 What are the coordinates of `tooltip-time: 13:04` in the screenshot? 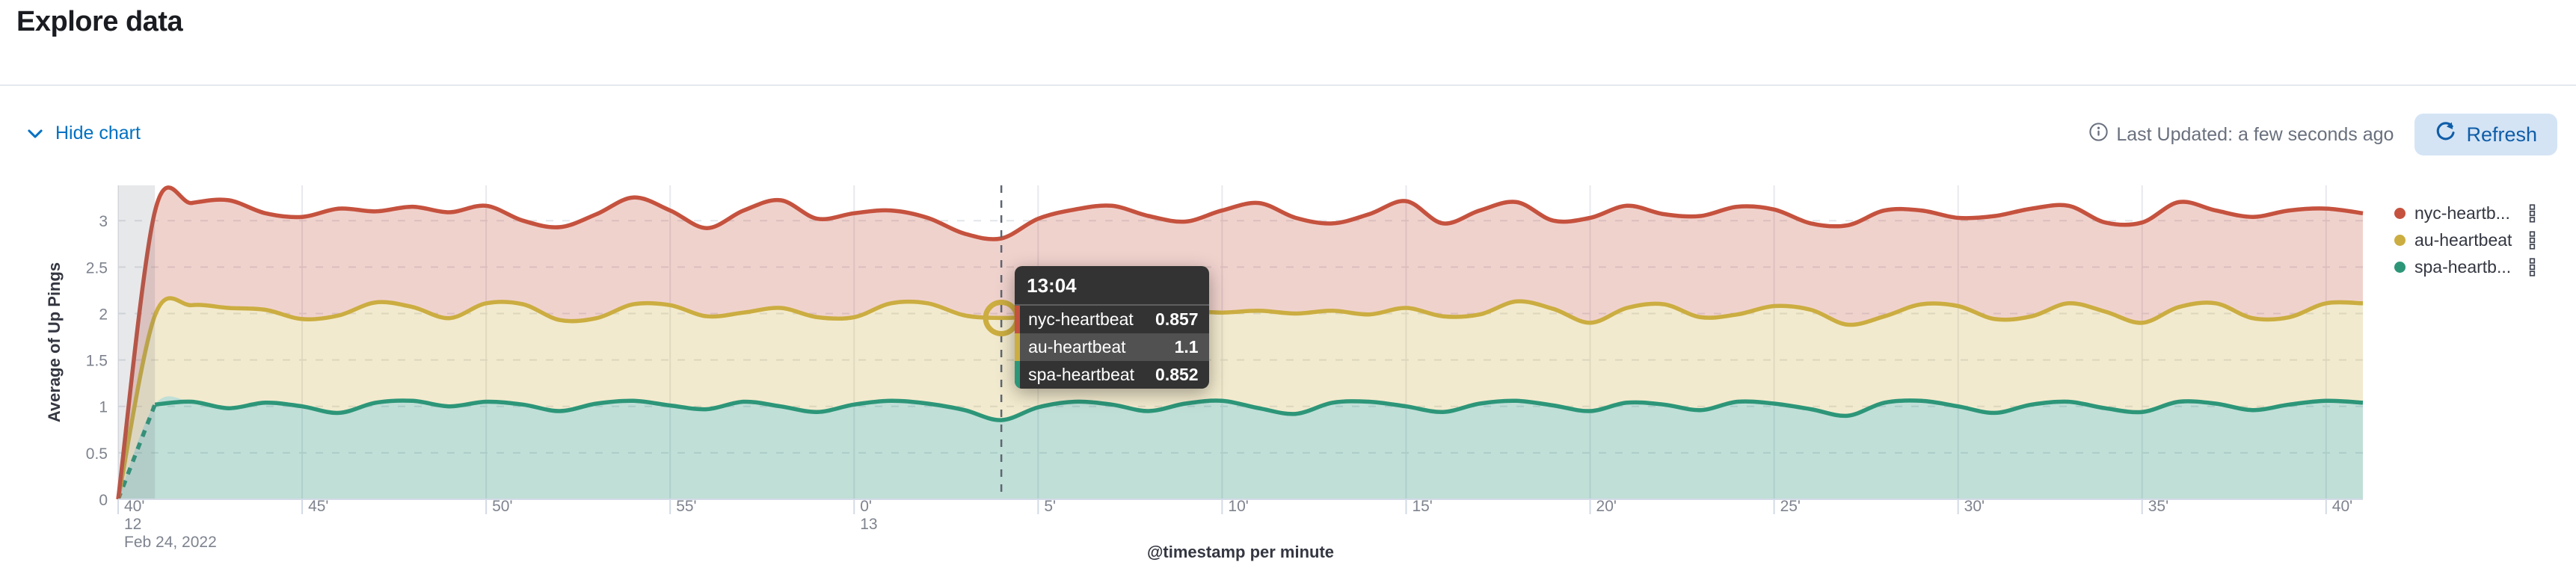 It's located at (1112, 286).